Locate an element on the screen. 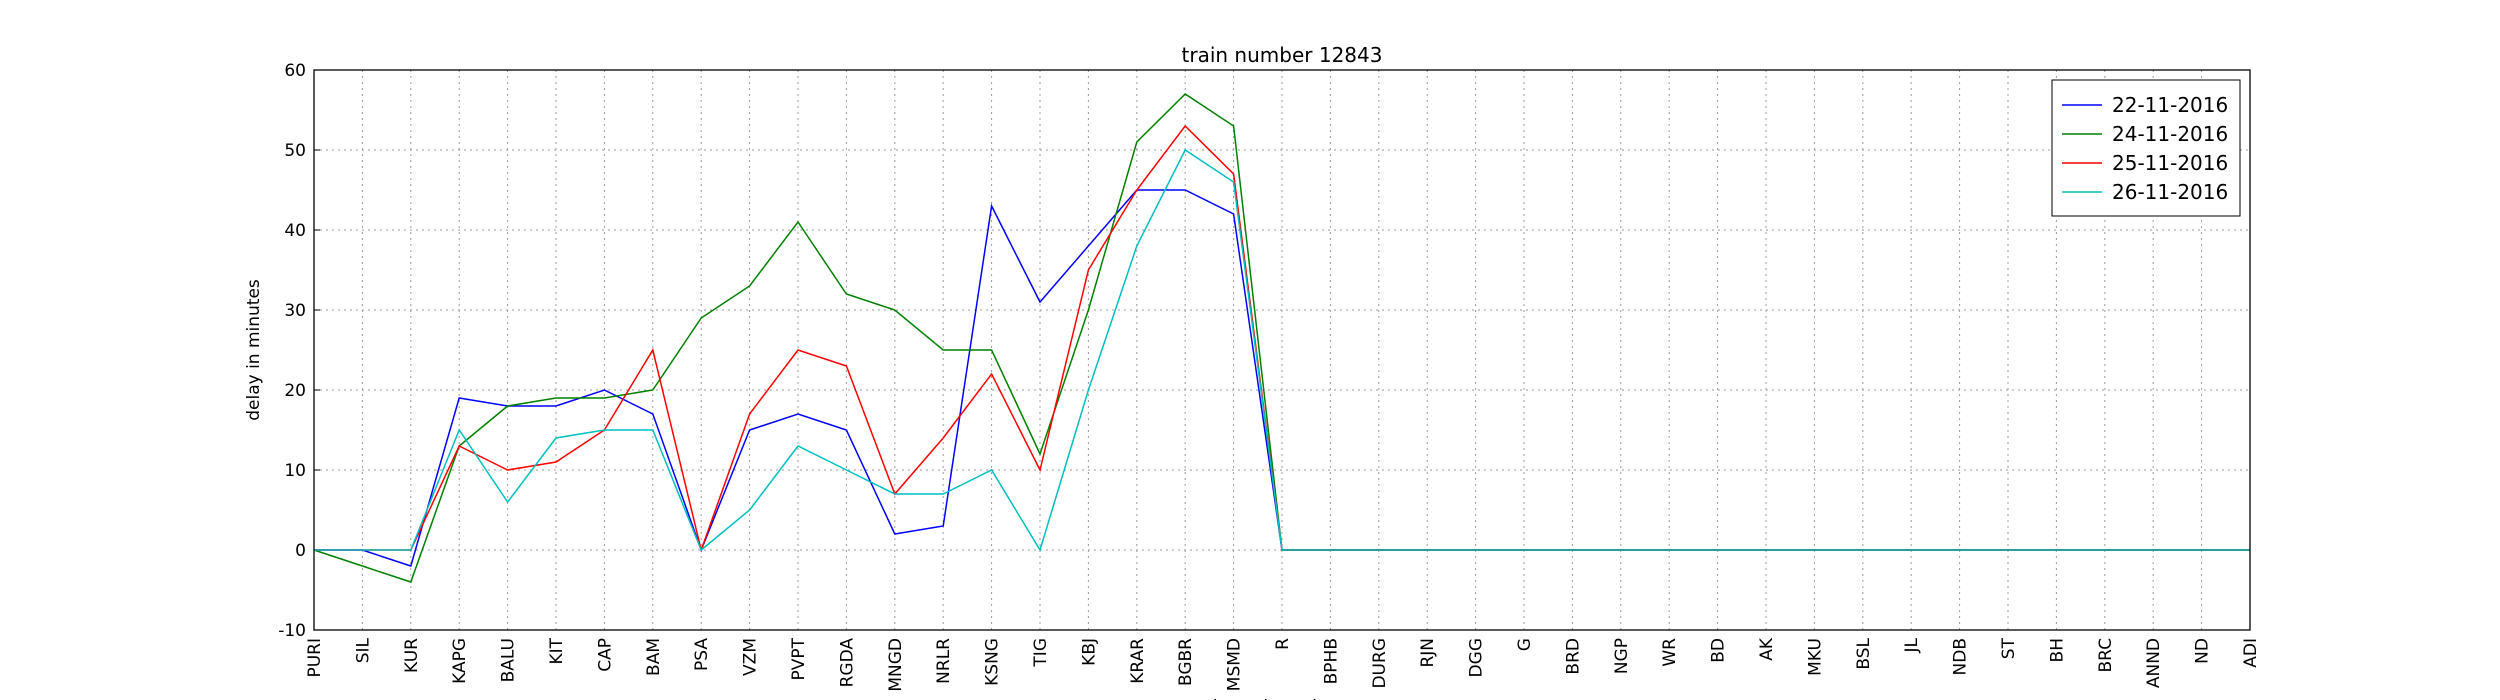 The height and width of the screenshot is (700, 2500). x-tick-label: CAP is located at coordinates (605, 655).